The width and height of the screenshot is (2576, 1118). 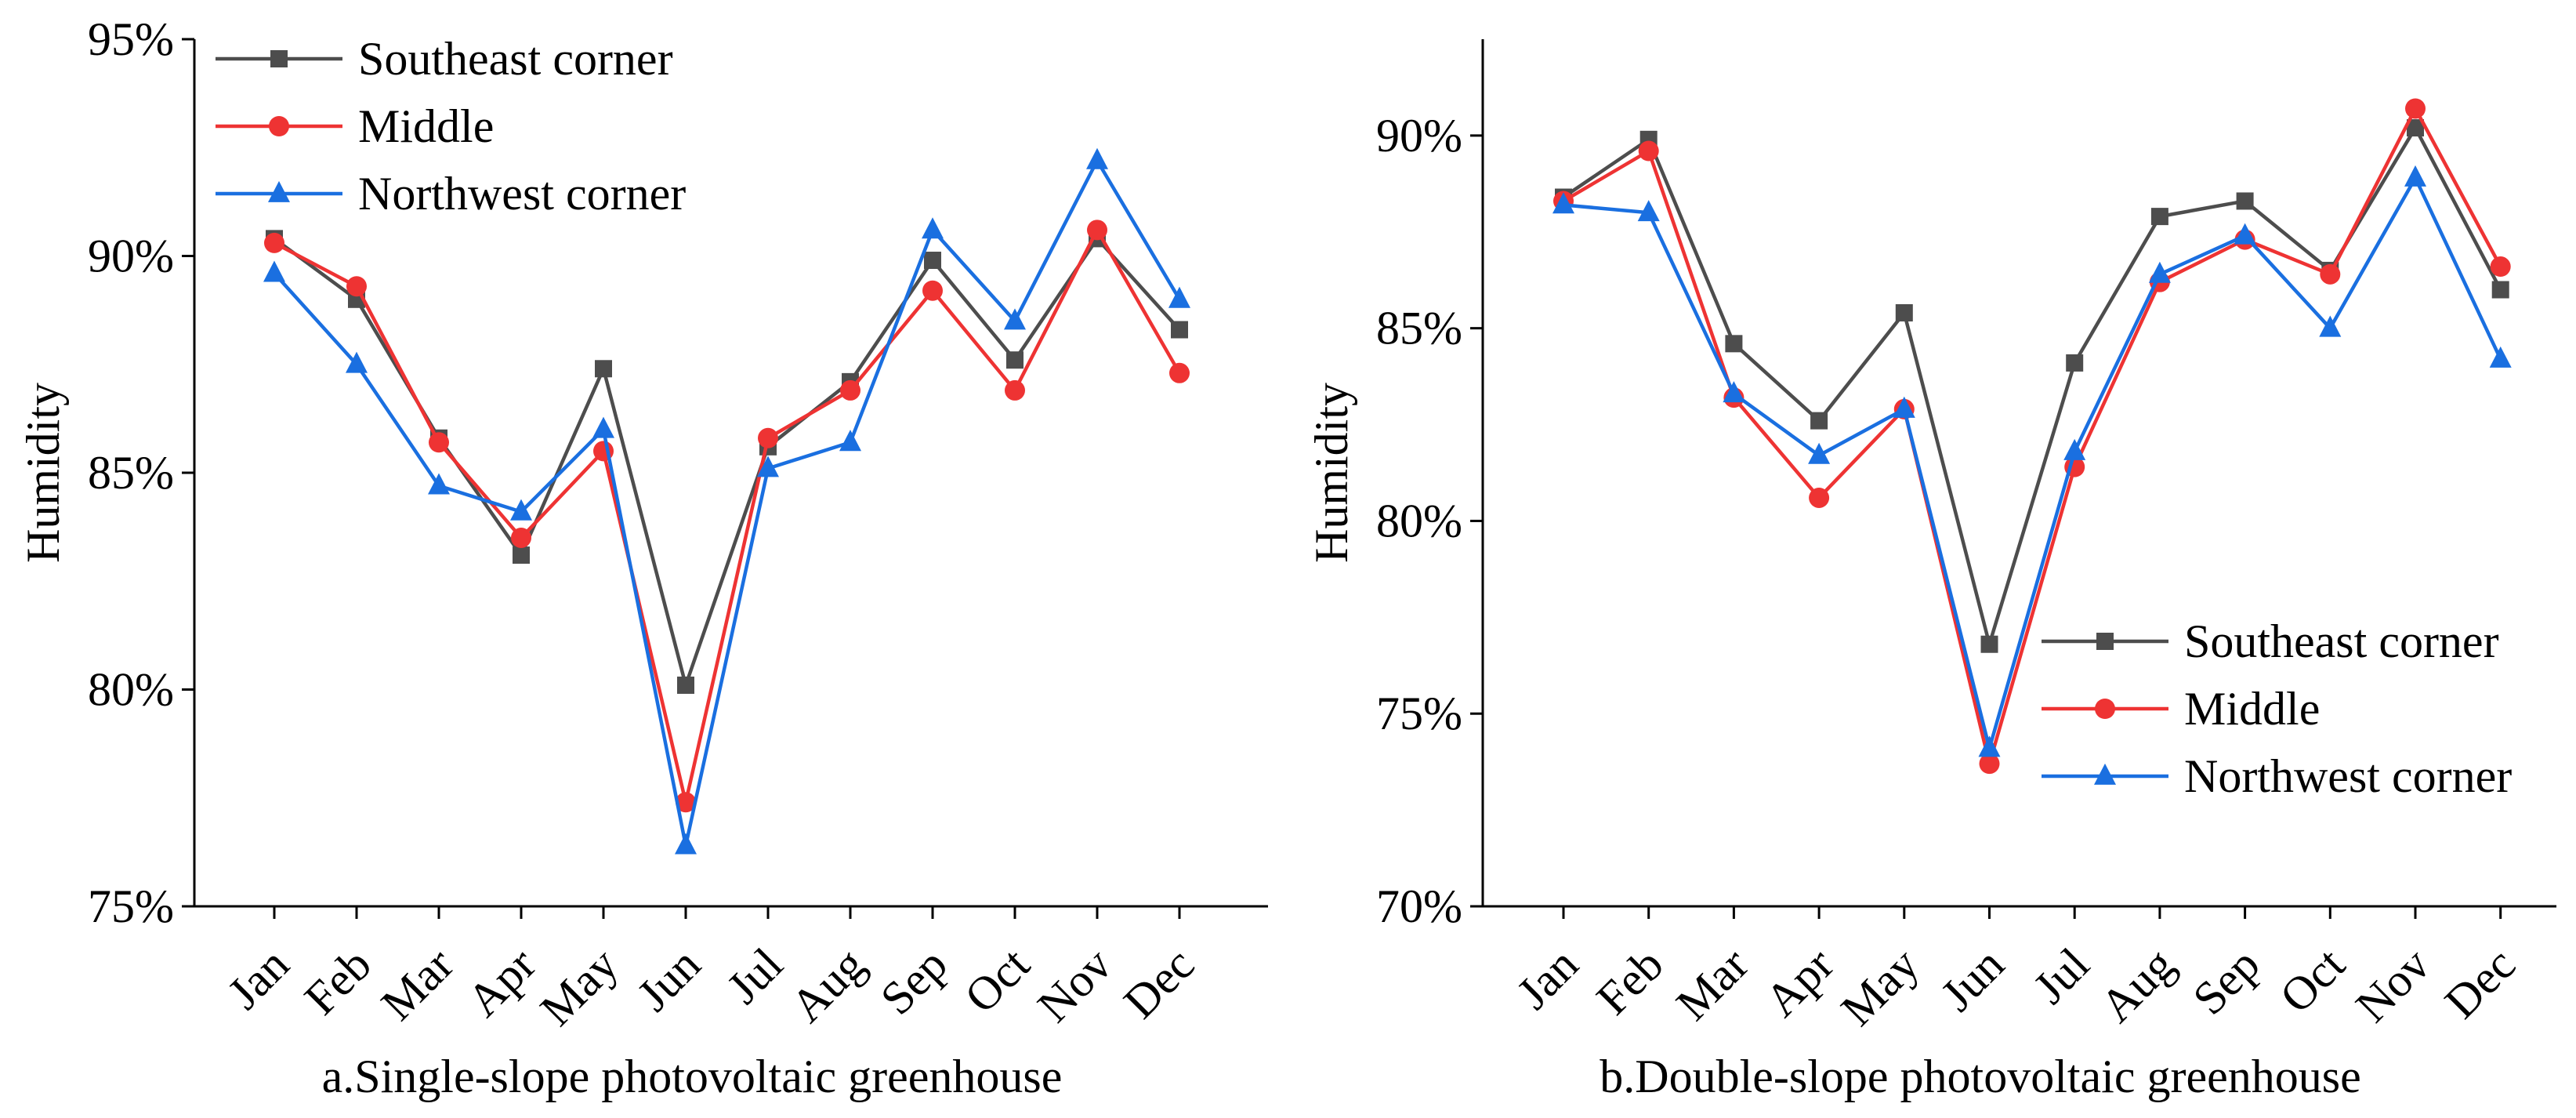 I want to click on legend-item: Southeast corner, so click(x=444, y=59).